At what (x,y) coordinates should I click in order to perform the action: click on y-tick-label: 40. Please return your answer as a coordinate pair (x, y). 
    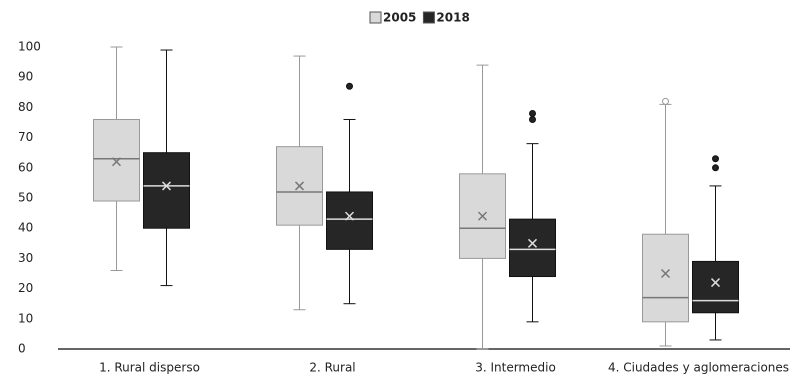
    Looking at the image, I should click on (25, 228).